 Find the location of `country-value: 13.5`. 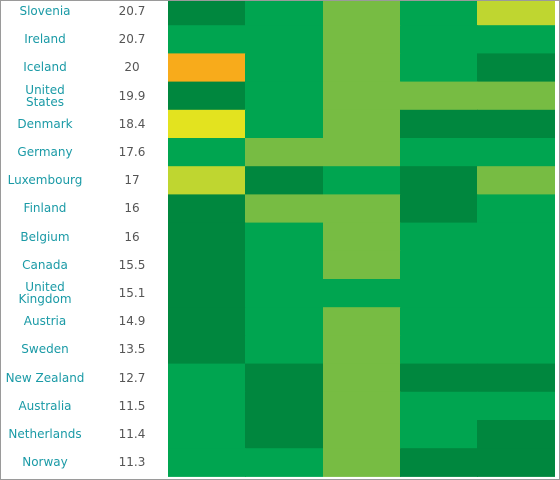

country-value: 13.5 is located at coordinates (132, 349).